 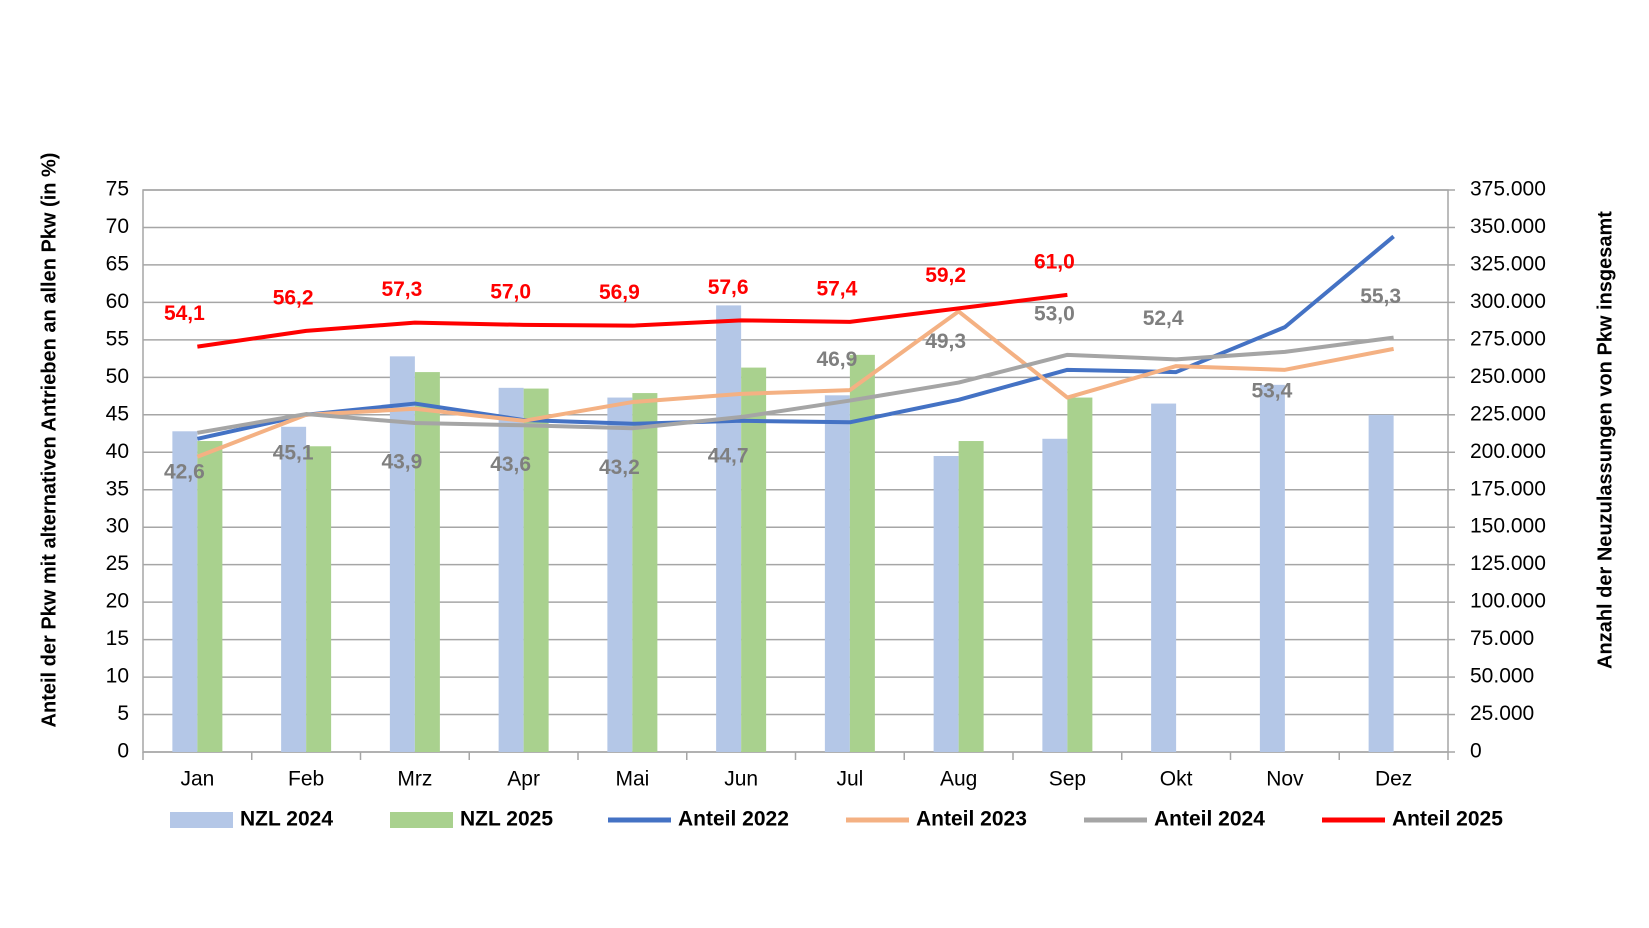 I want to click on y2-tick-label: 125.000, so click(x=1508, y=563).